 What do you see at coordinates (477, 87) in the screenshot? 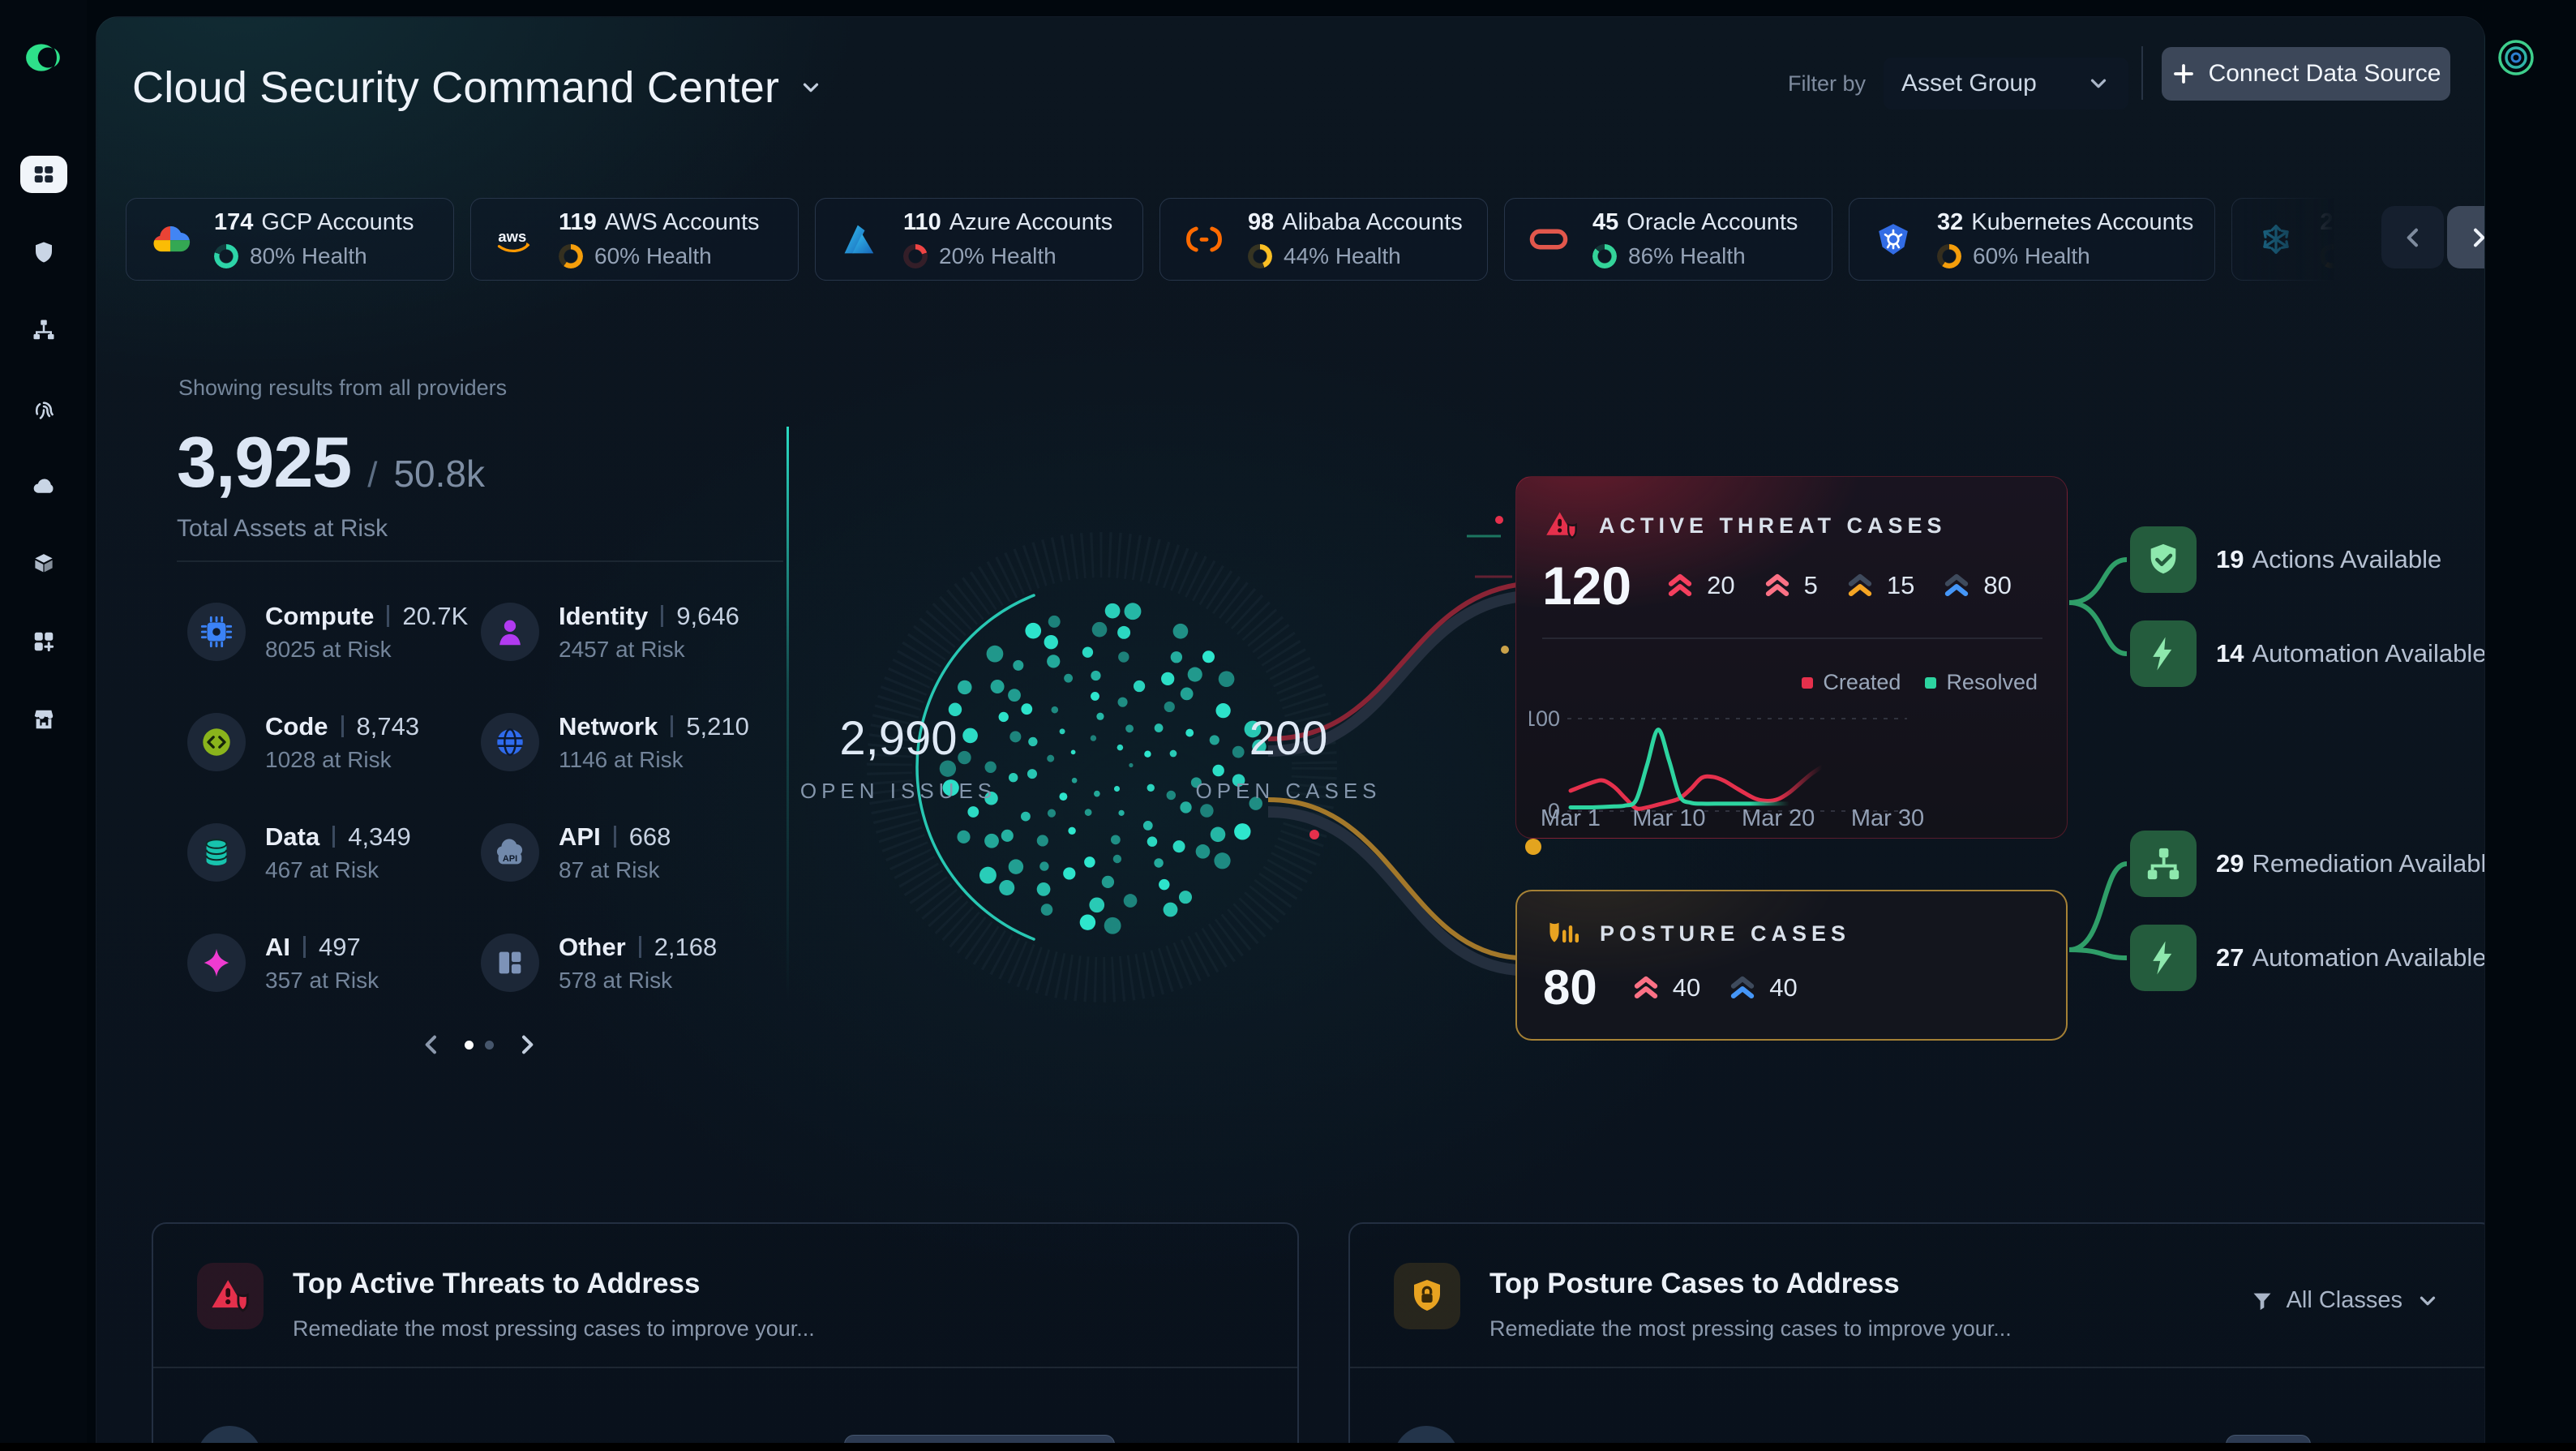
I see `page-title-group: Cloud Security Command Center` at bounding box center [477, 87].